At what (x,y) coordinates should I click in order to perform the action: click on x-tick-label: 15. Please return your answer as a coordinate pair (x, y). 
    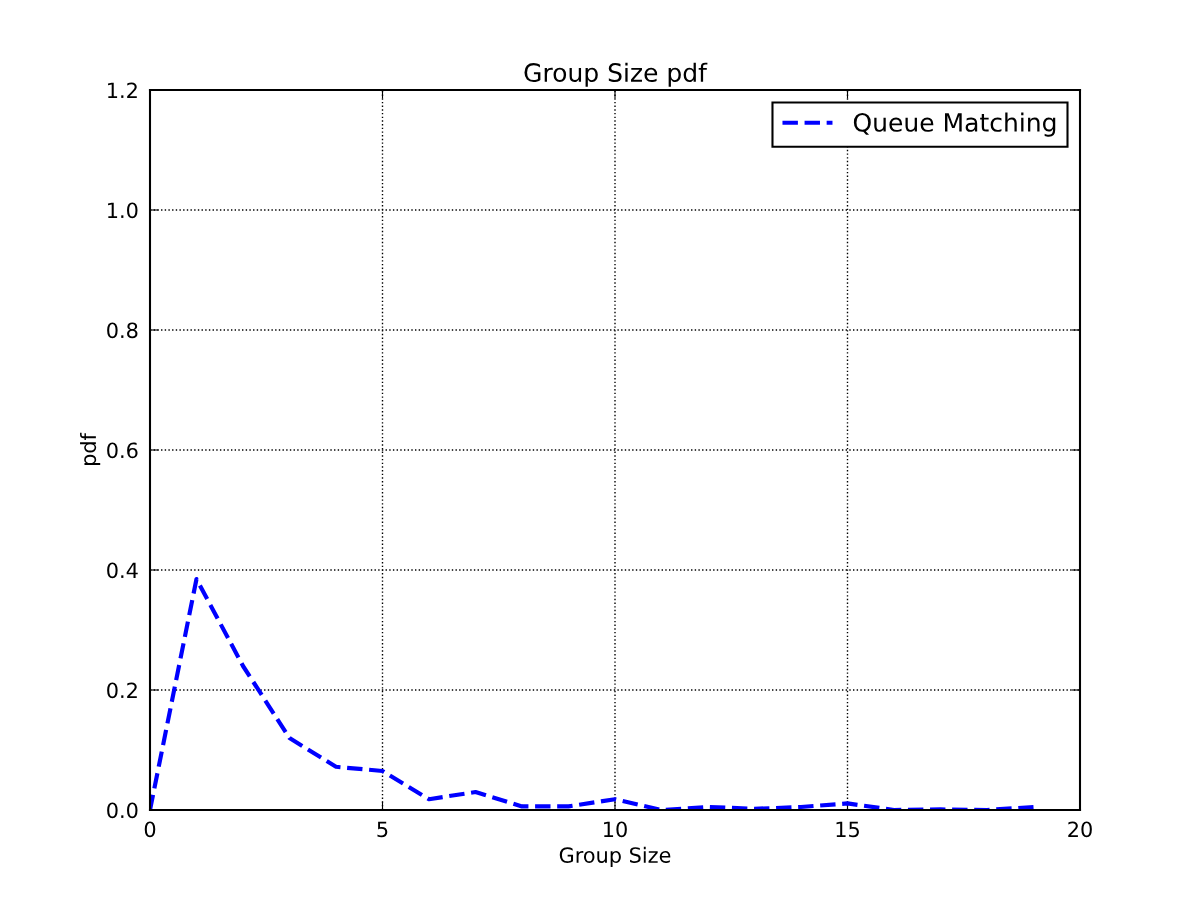
    Looking at the image, I should click on (847, 829).